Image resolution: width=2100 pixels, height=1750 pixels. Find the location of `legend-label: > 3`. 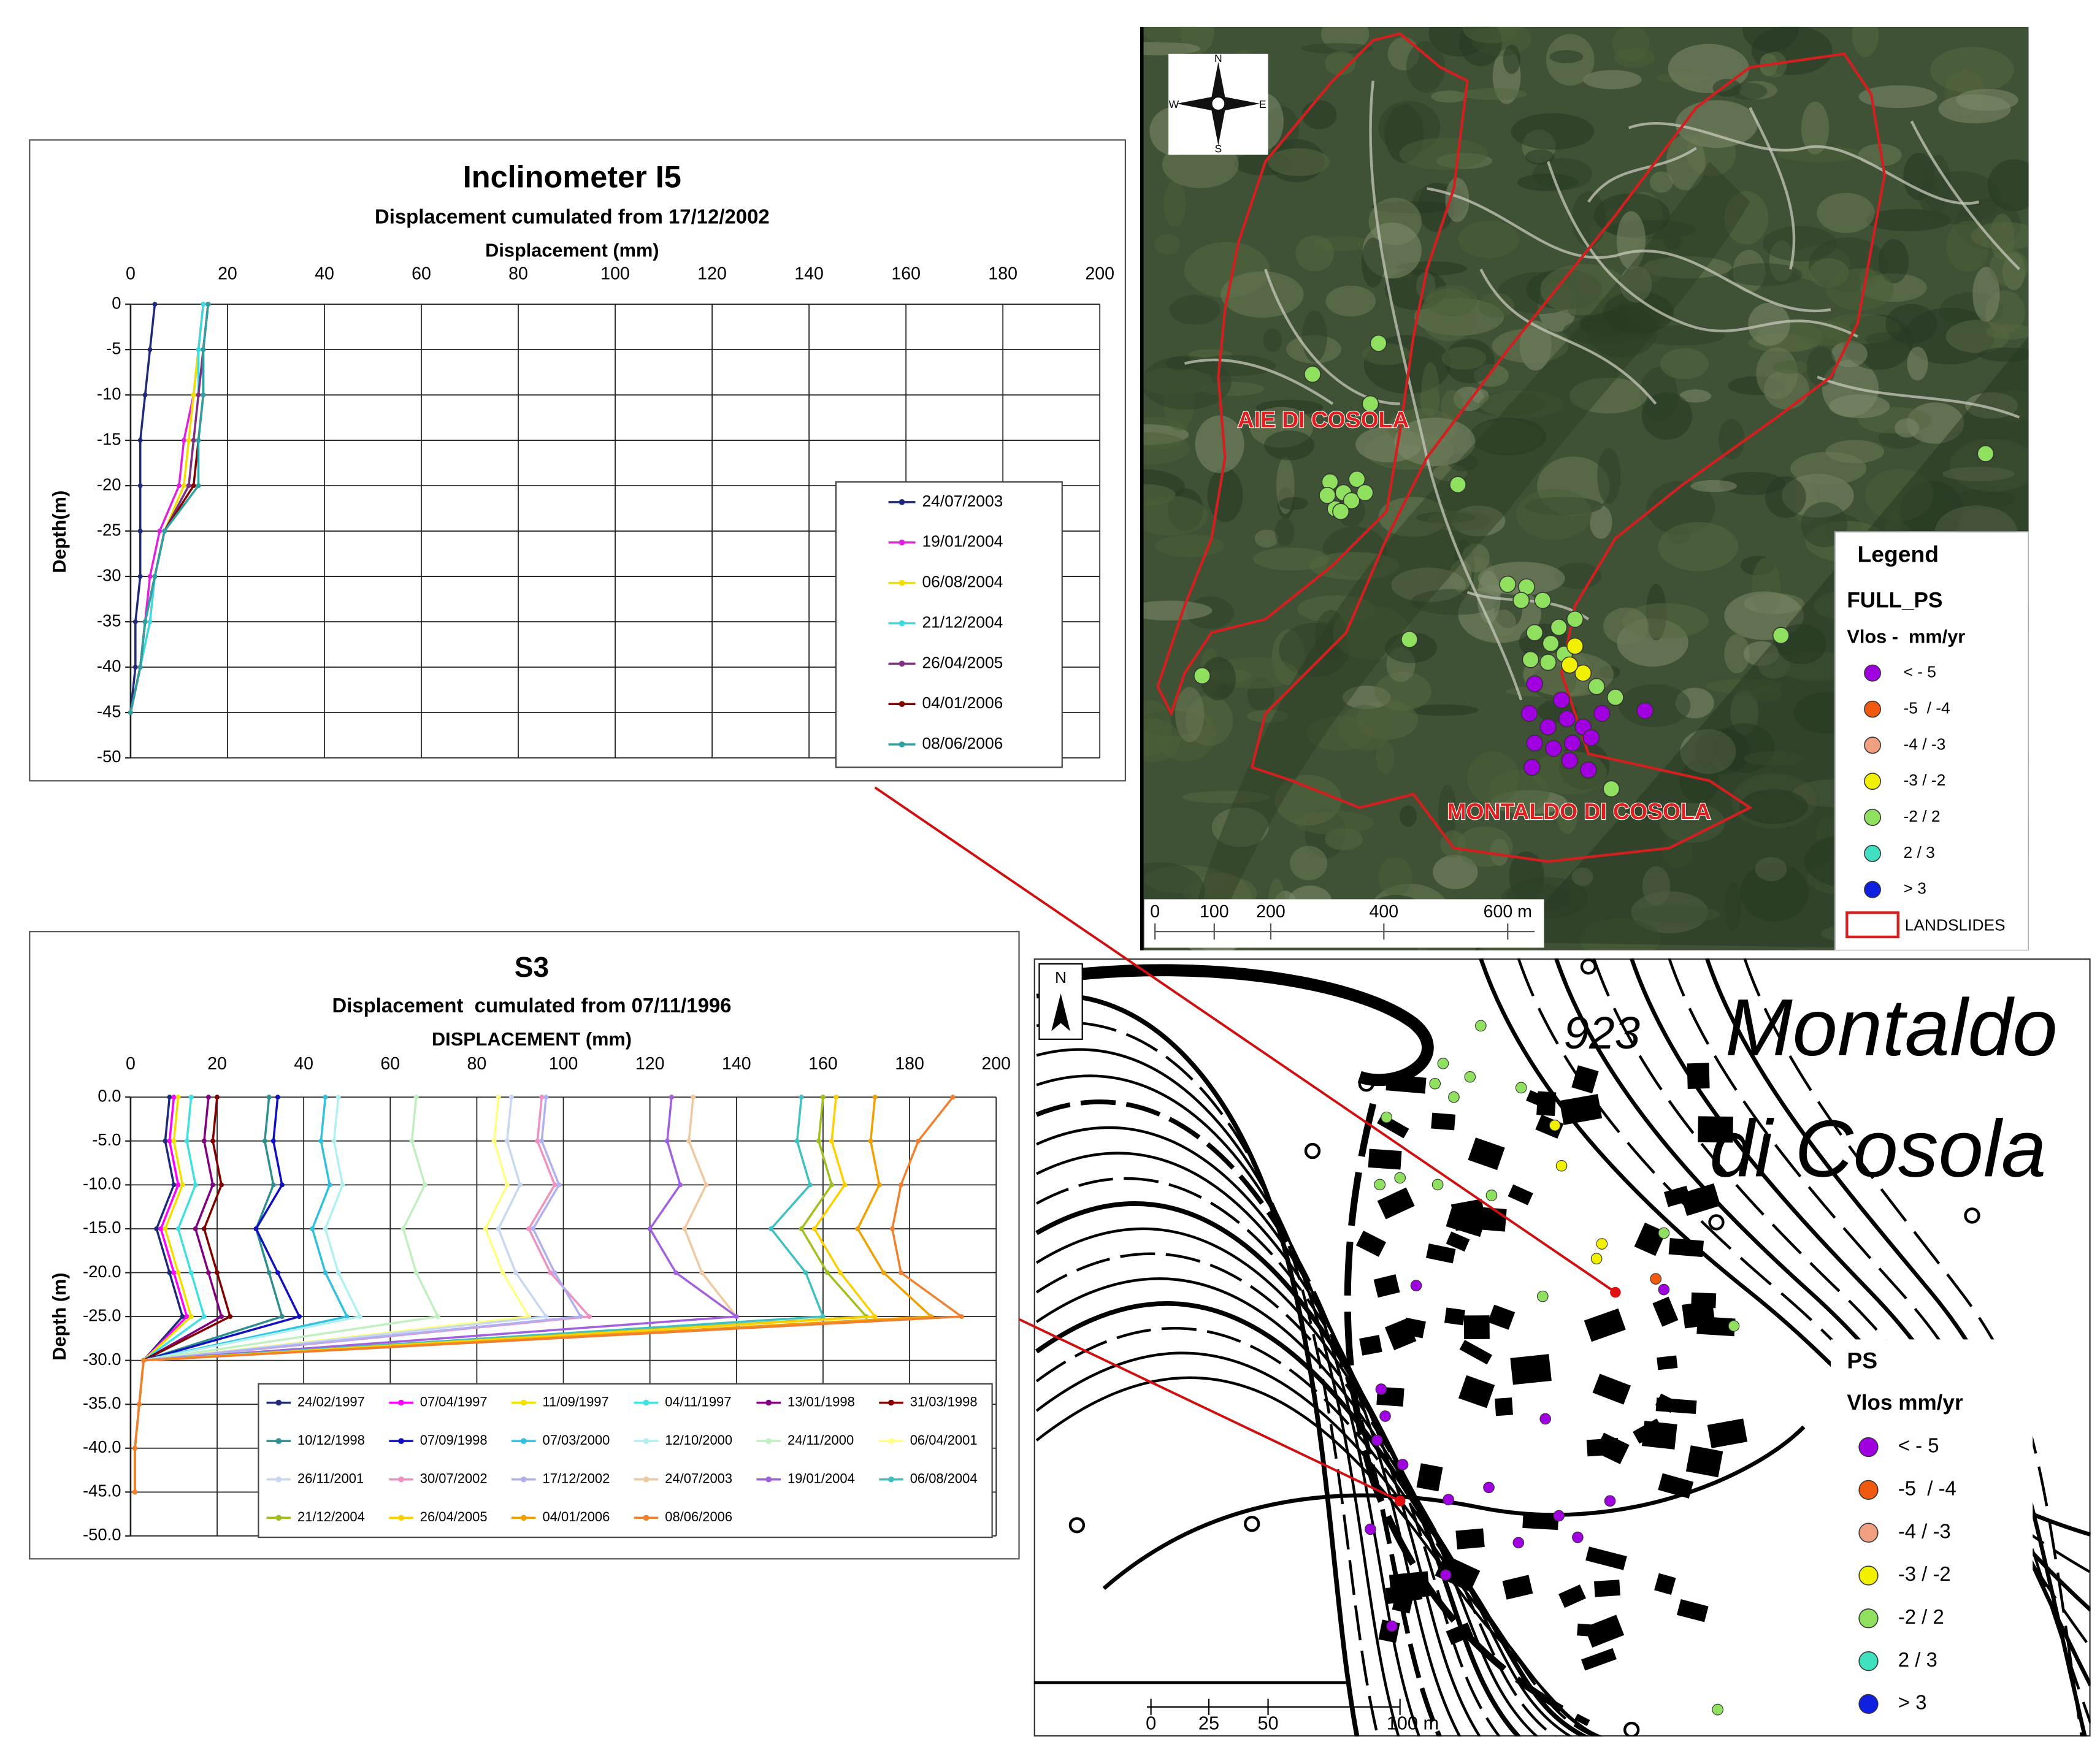

legend-label: > 3 is located at coordinates (1915, 888).